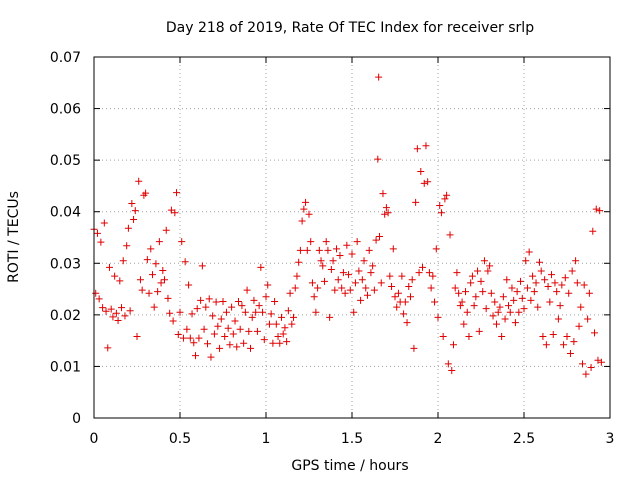 The width and height of the screenshot is (640, 480). I want to click on y-tick-label: 0.03, so click(65, 264).